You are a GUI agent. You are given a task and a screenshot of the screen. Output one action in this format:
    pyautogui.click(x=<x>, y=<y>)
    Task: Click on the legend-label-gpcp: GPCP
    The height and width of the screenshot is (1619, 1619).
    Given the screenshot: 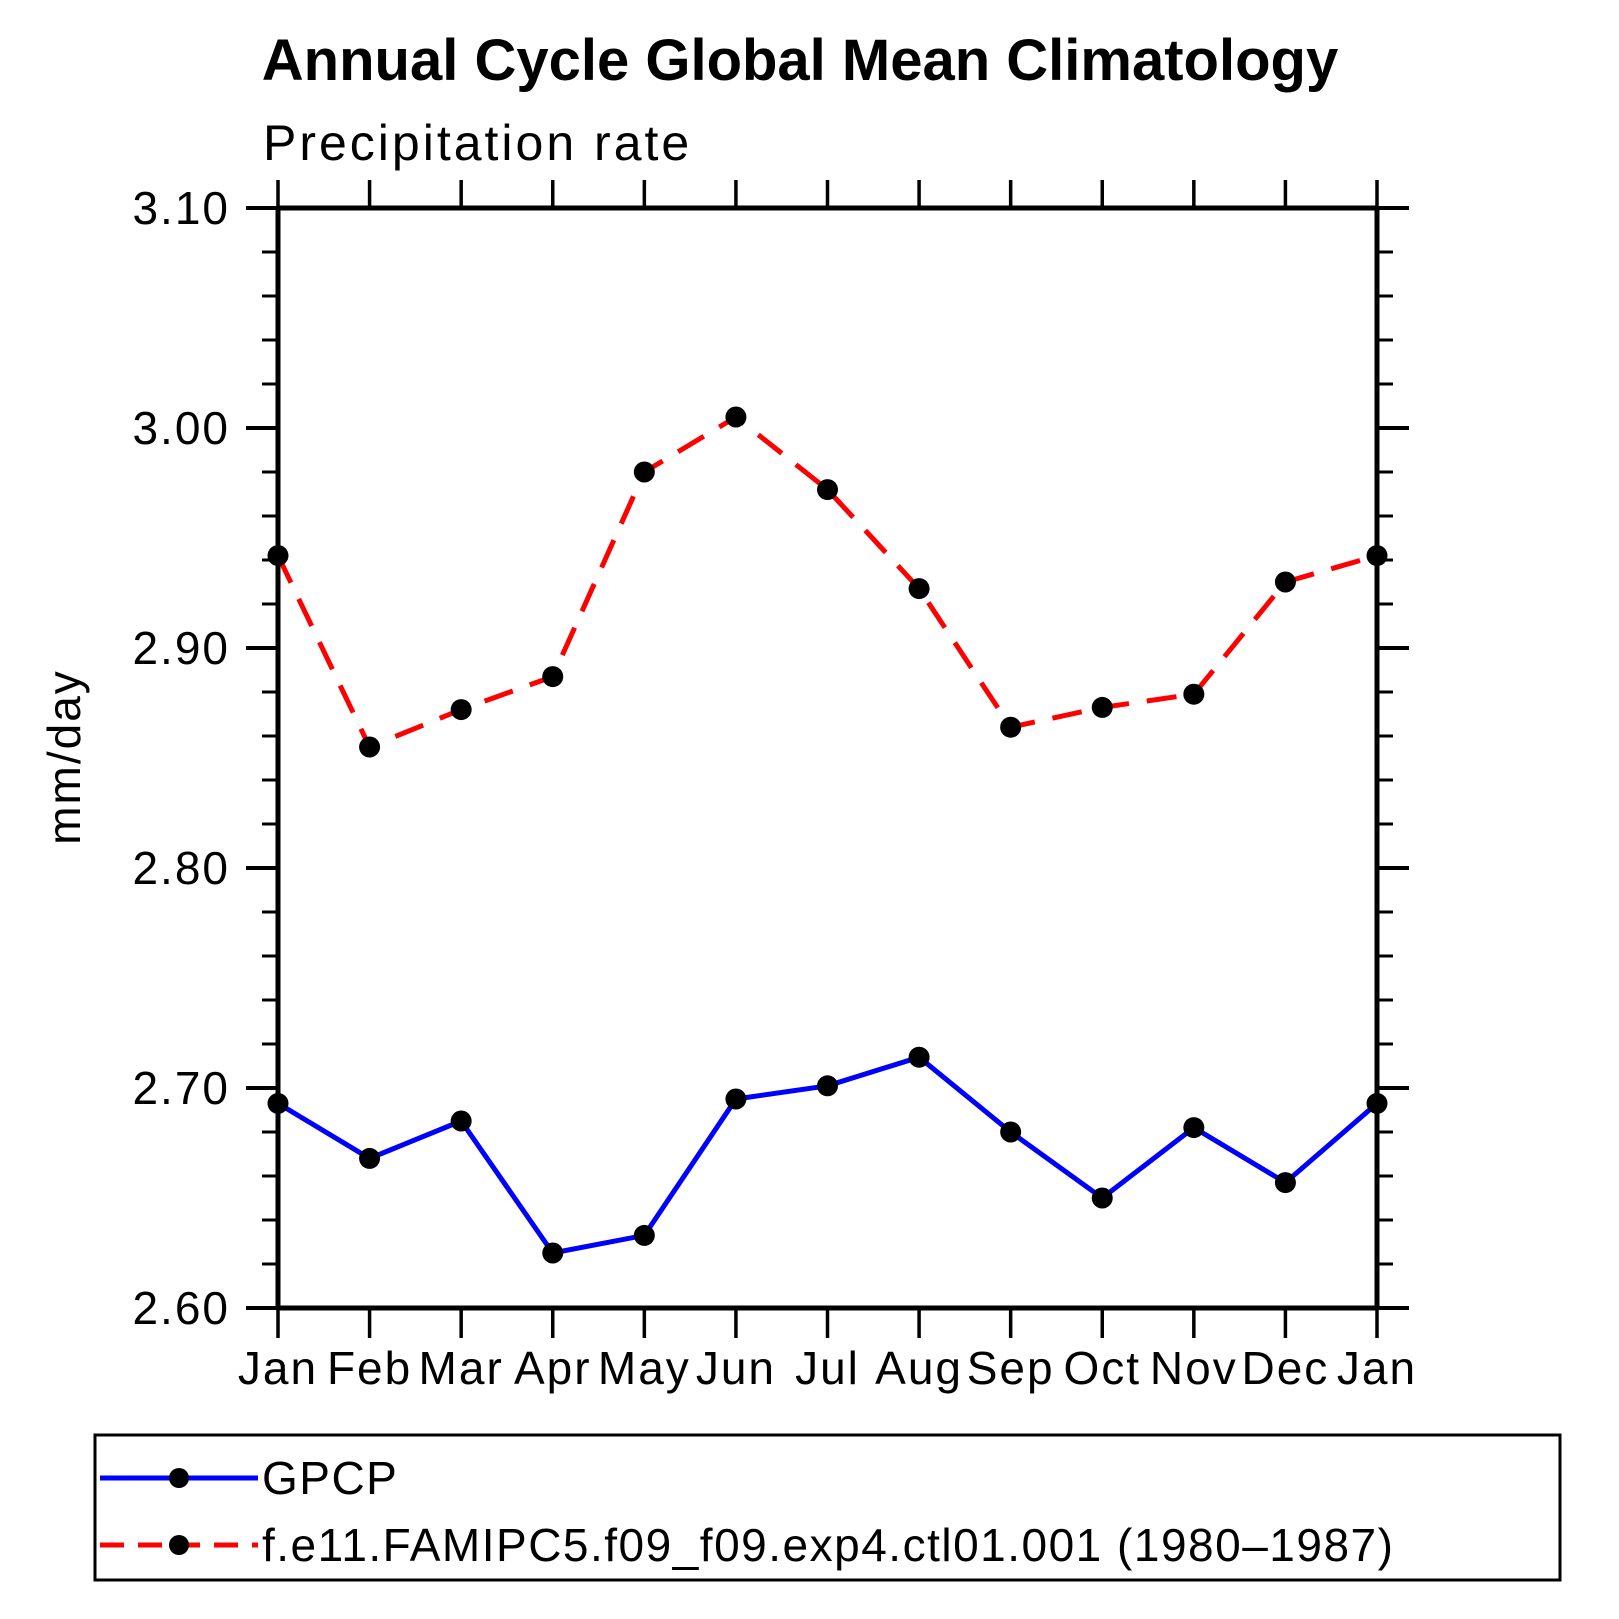 What is the action you would take?
    pyautogui.click(x=330, y=1478)
    